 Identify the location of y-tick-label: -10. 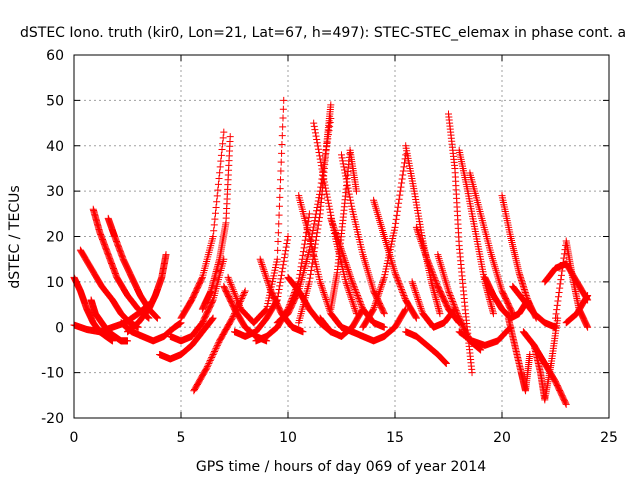
(52, 374).